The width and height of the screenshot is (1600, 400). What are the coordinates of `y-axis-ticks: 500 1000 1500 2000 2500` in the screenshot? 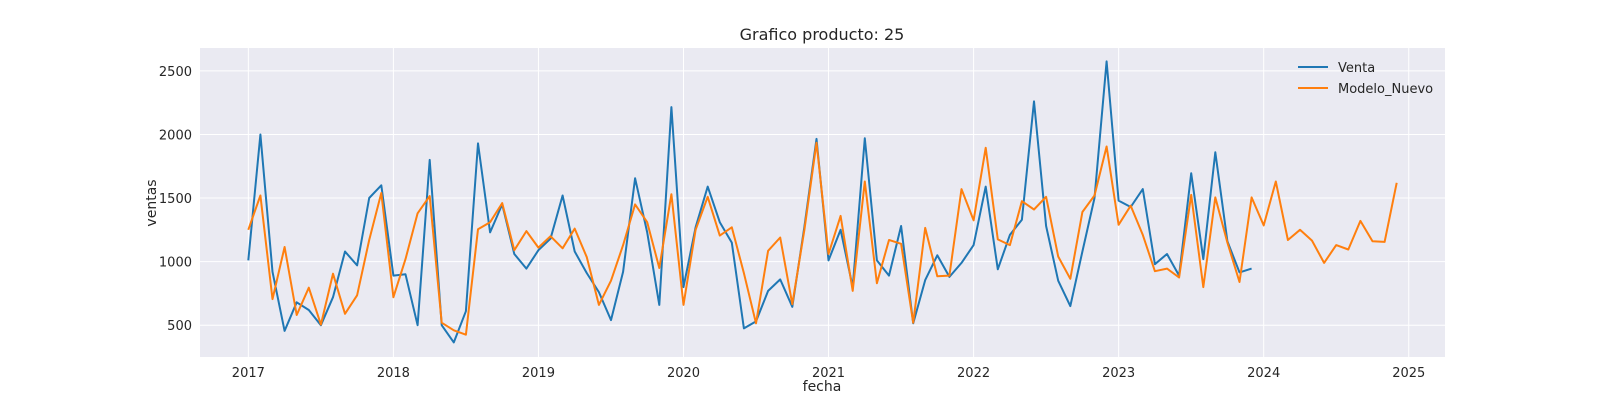 It's located at (175, 199).